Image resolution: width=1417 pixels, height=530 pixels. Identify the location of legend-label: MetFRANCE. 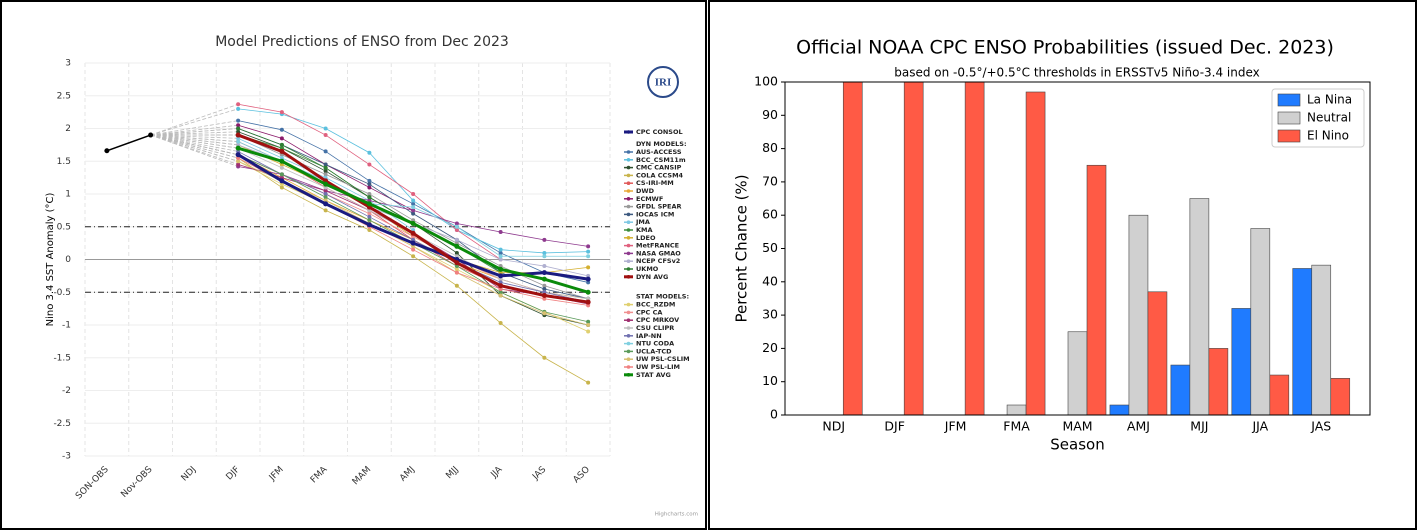
(657, 246).